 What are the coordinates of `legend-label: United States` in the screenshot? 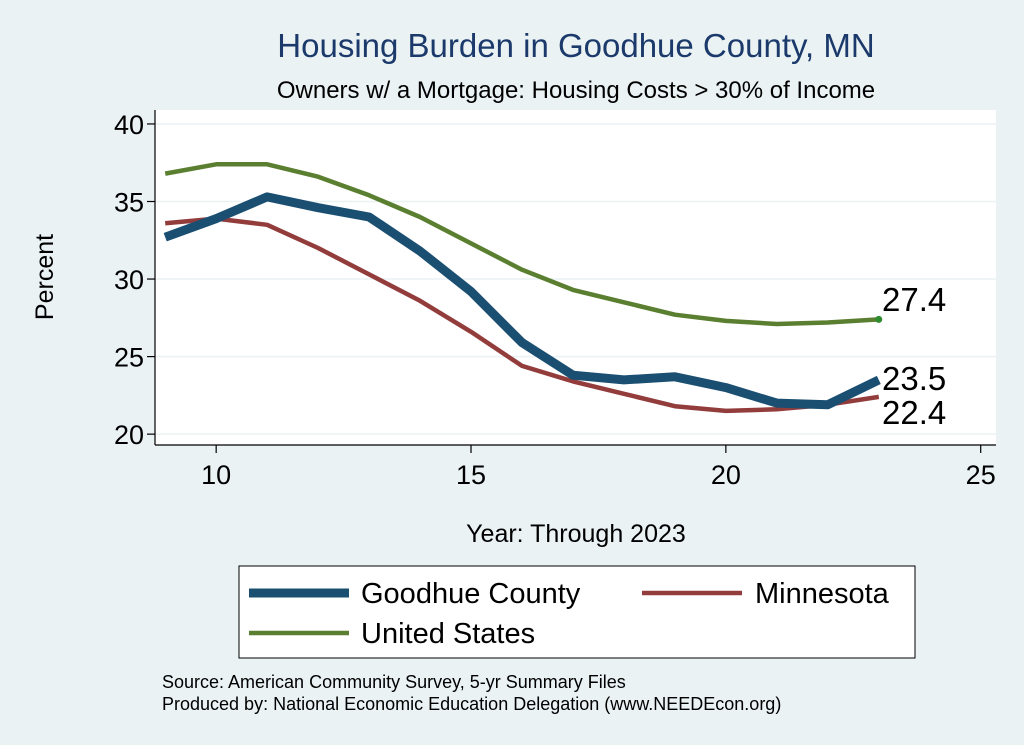 It's located at (448, 634).